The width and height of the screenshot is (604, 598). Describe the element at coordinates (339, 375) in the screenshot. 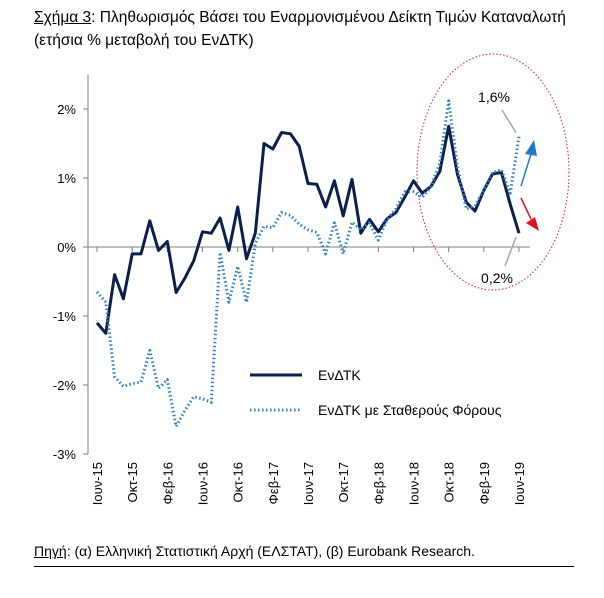

I see `legend-label-hicp: ΕνΔΤΚ` at that location.